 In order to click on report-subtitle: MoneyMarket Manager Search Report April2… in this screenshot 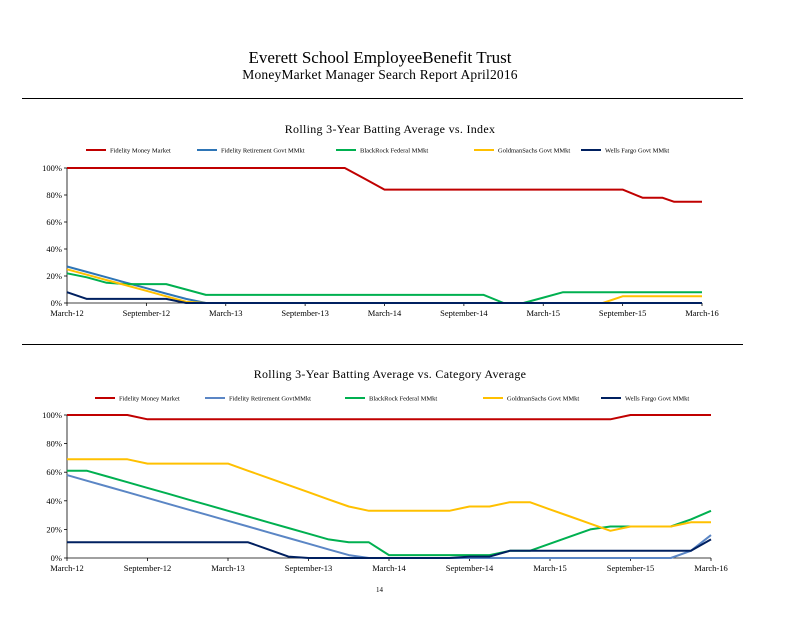, I will do `click(380, 74)`.